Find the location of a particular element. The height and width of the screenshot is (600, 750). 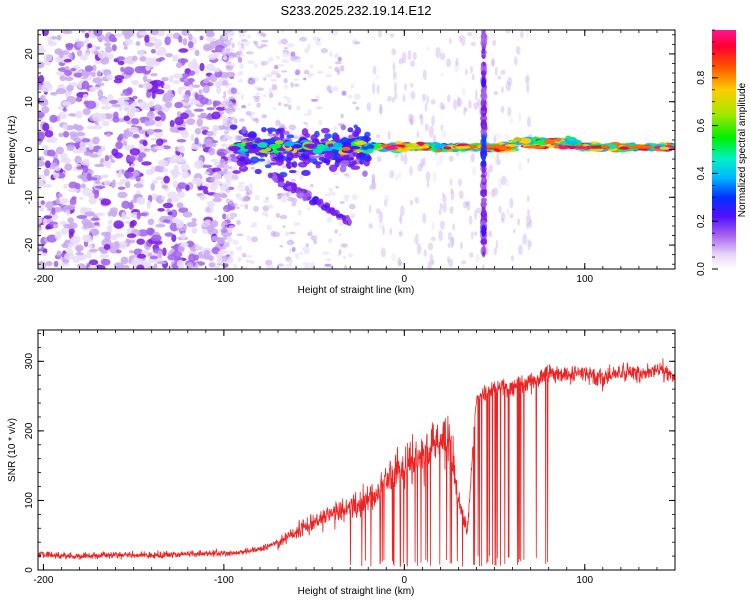

x-tick-label: 0 is located at coordinates (405, 279).